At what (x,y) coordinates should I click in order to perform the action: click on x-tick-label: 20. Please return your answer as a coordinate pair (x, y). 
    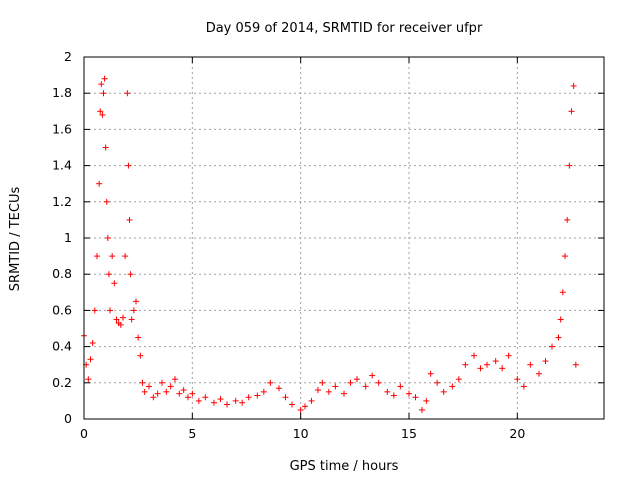
    Looking at the image, I should click on (517, 433).